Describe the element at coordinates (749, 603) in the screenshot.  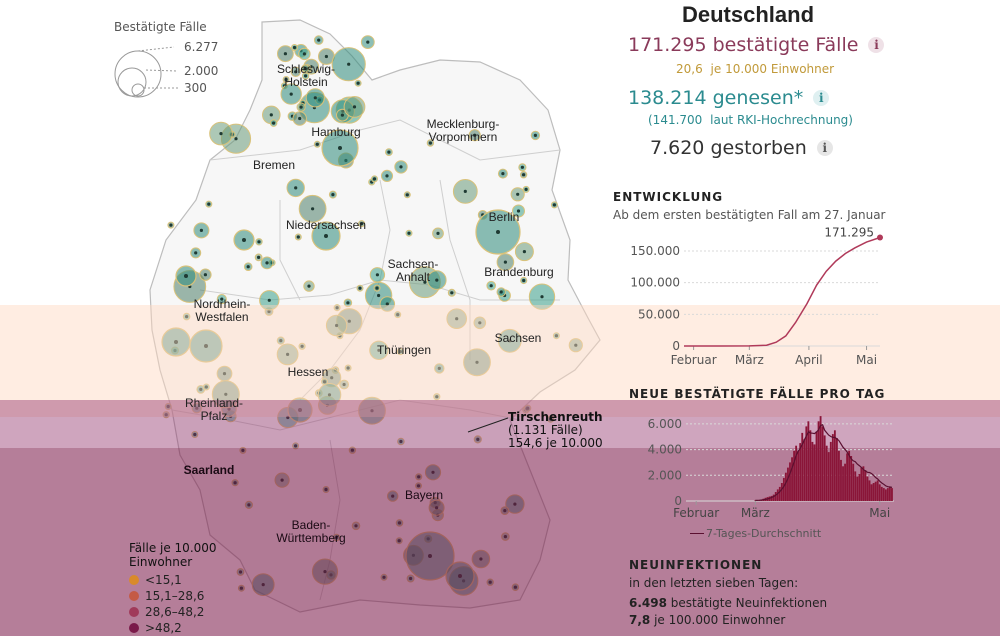
I see `new-infections-count-label: bestätigte Neuinfektionen` at that location.